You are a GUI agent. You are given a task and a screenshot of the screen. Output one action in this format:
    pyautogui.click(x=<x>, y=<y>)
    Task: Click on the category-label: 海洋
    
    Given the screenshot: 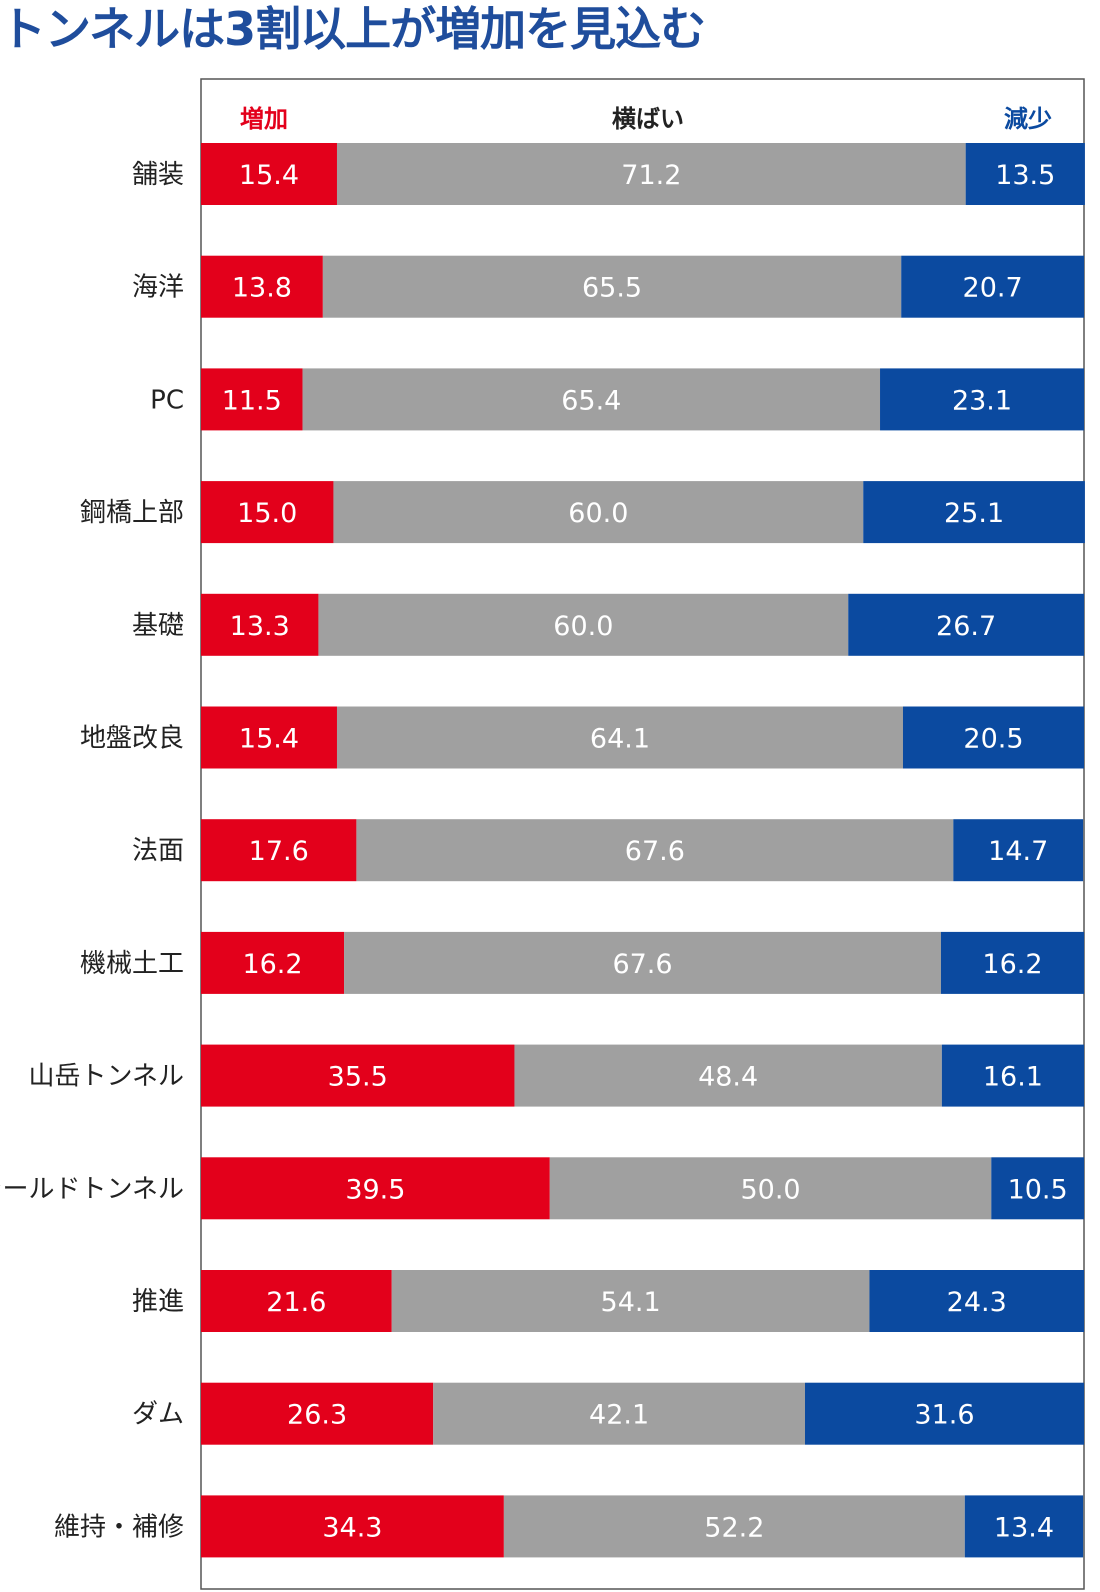 What is the action you would take?
    pyautogui.click(x=158, y=288)
    